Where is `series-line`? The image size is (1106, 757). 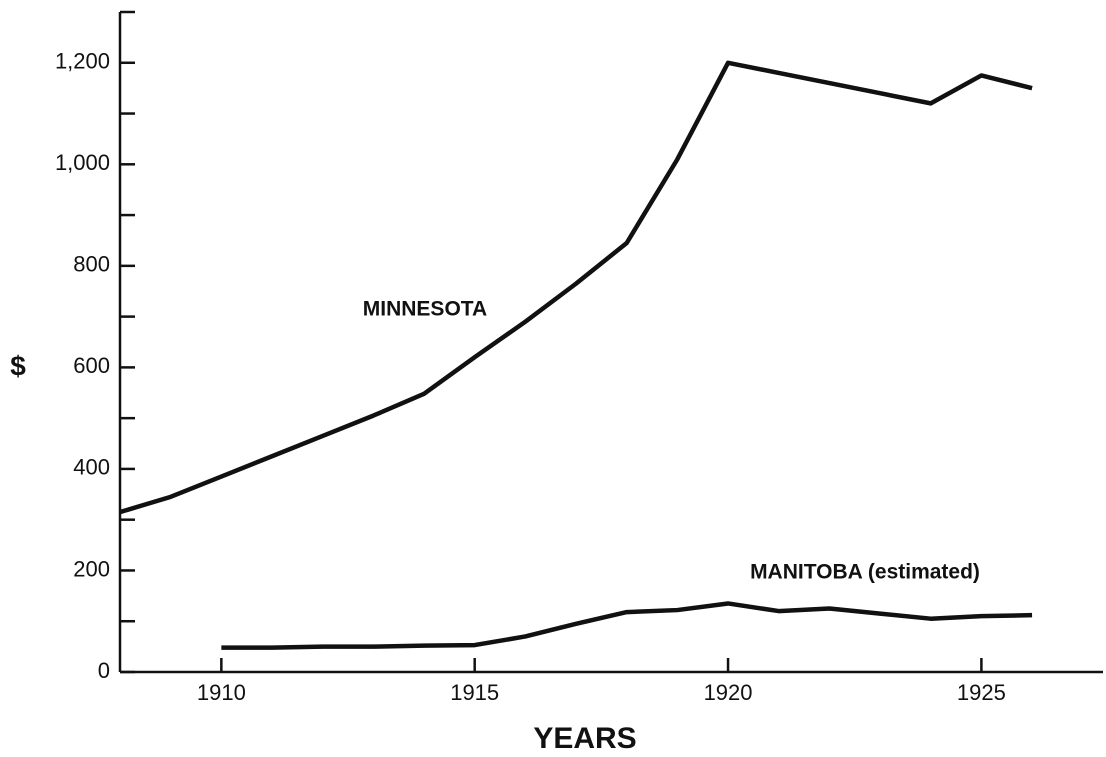 series-line is located at coordinates (627, 625).